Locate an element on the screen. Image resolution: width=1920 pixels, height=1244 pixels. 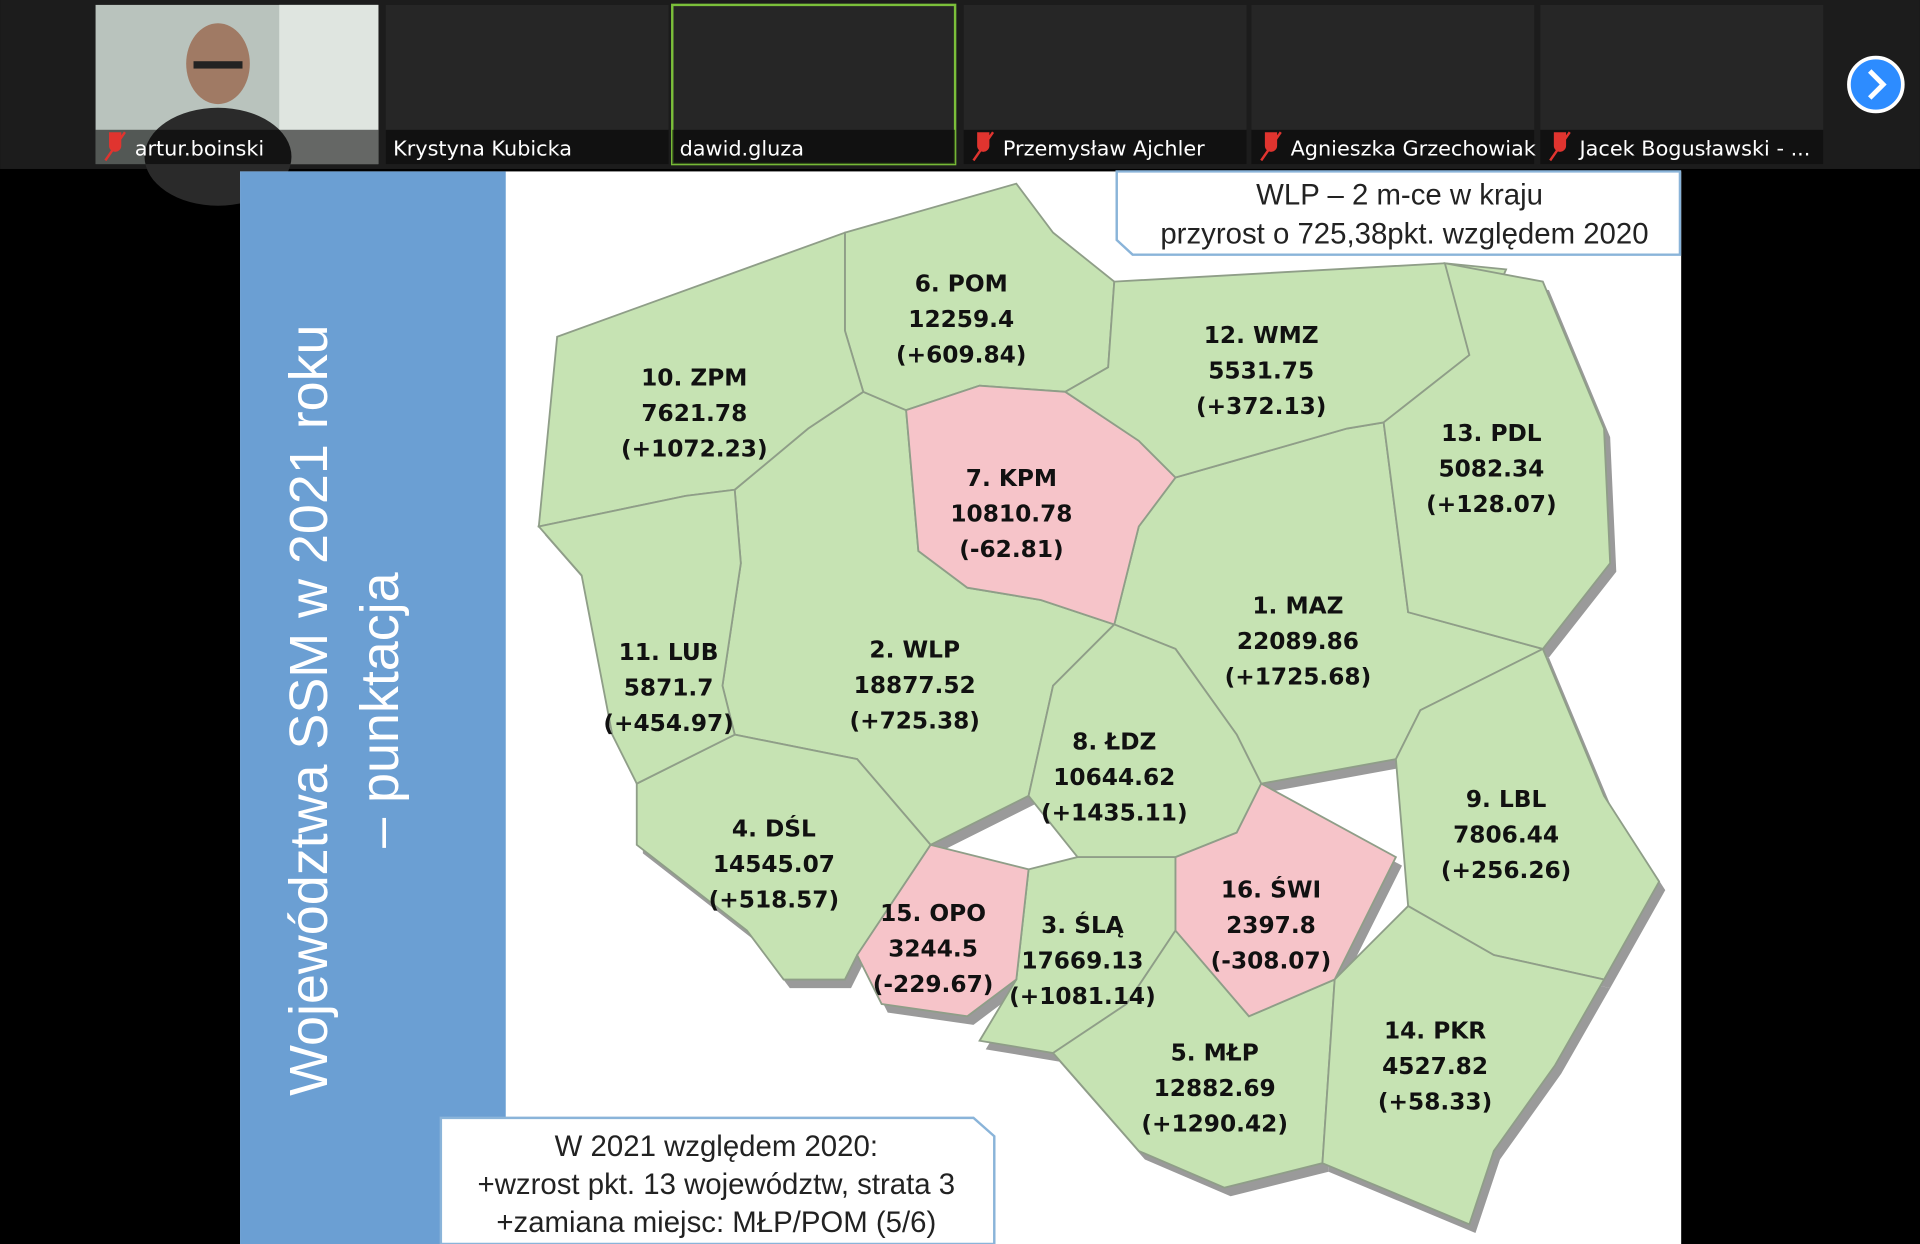
bottom-callout is located at coordinates (717, 1180).